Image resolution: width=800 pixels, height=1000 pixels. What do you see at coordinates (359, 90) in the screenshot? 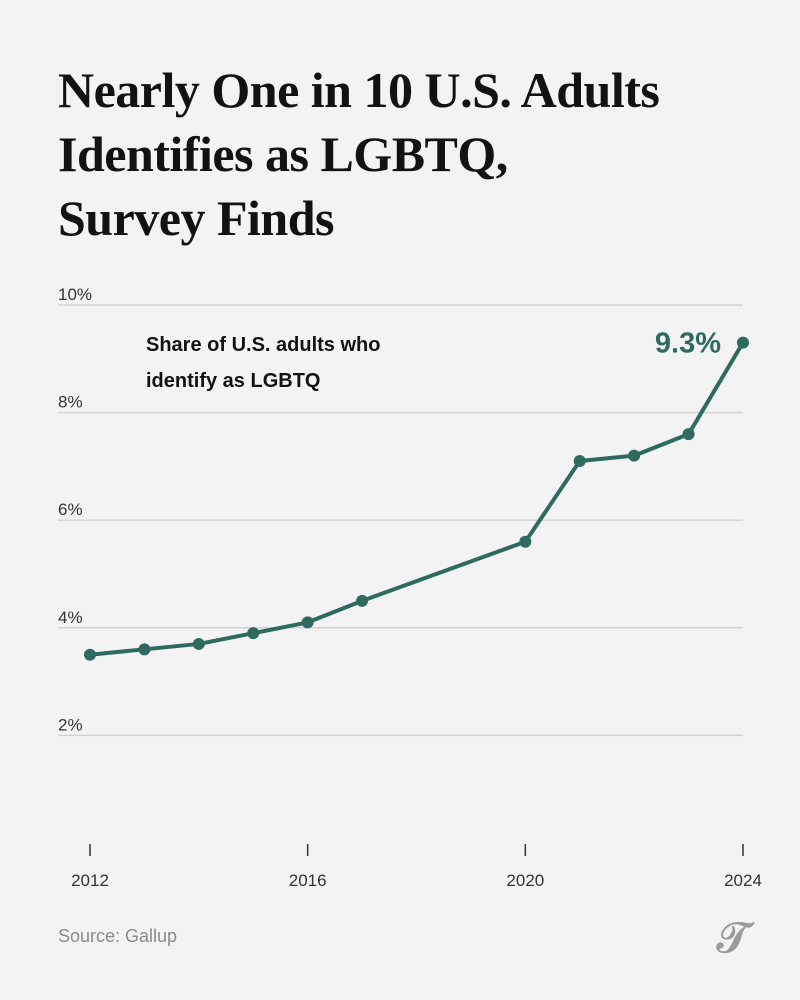
I see `title-line: Nearly One in 10 U.S. Adults` at bounding box center [359, 90].